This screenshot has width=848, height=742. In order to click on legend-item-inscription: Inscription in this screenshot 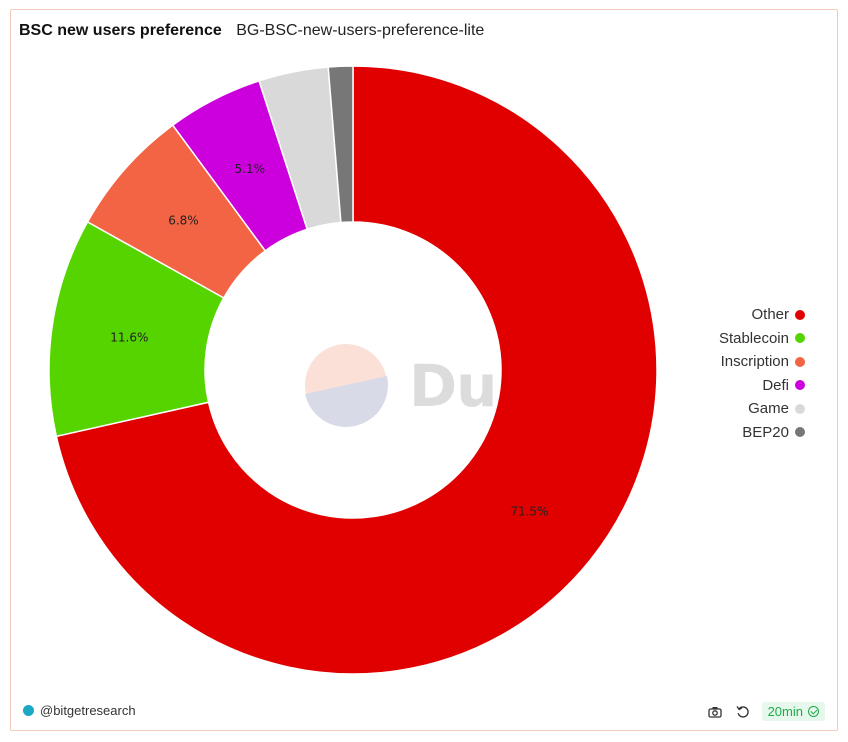, I will do `click(762, 362)`.